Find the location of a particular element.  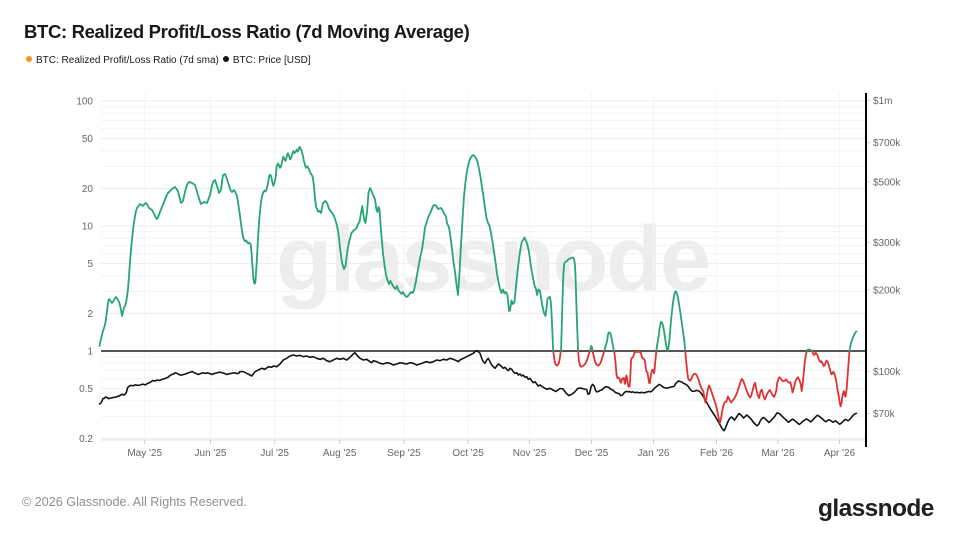

svg-text: 2 is located at coordinates (90, 314).